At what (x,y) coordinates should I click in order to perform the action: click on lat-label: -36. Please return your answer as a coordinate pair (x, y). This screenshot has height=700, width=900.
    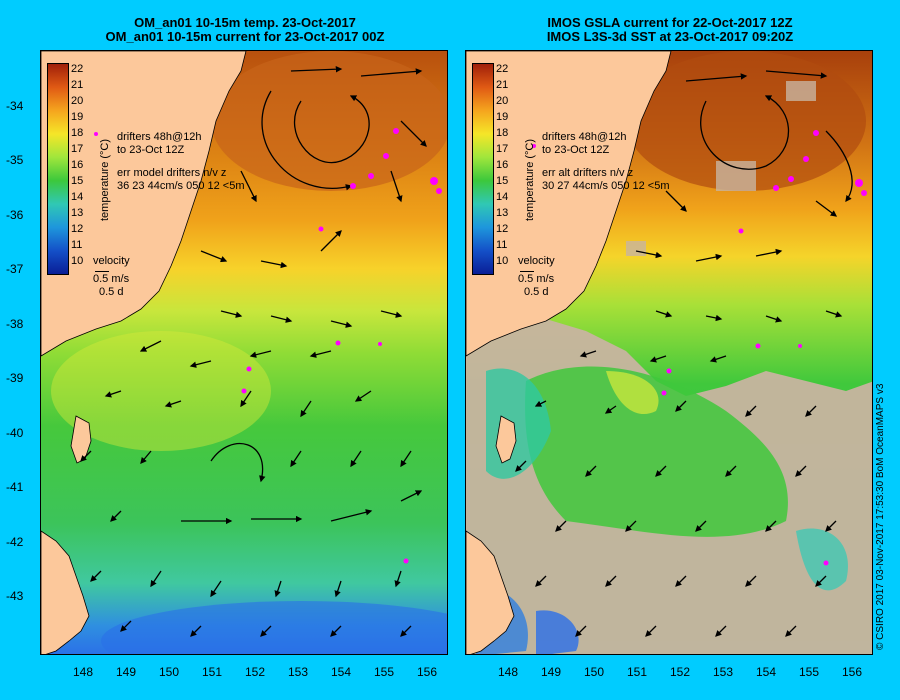
    Looking at the image, I should click on (15, 215).